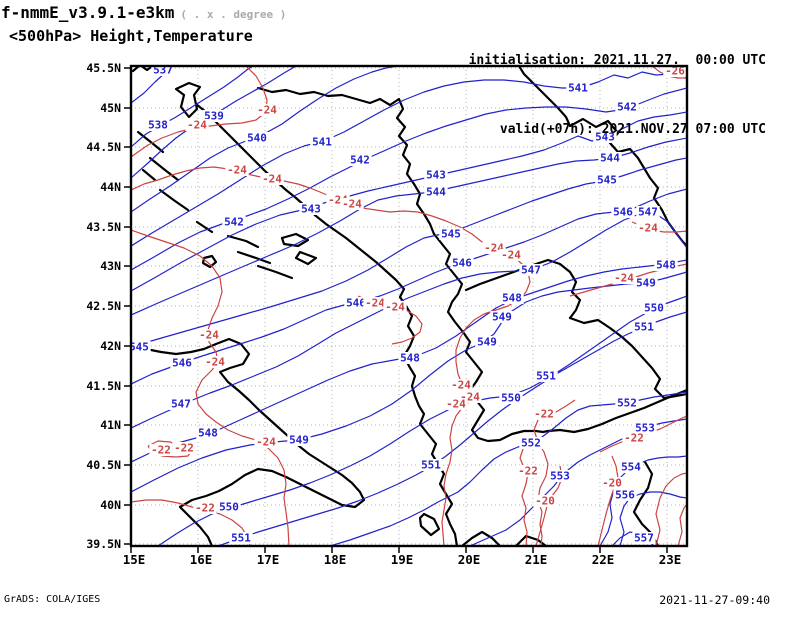  I want to click on height-label: 556, so click(625, 495).